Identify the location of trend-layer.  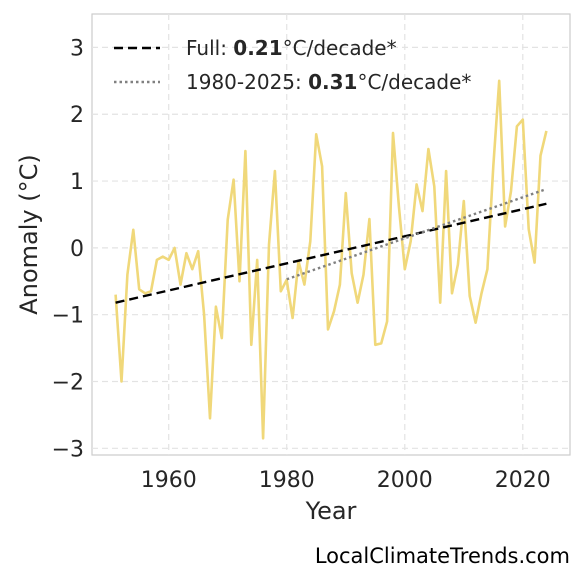
(331, 245).